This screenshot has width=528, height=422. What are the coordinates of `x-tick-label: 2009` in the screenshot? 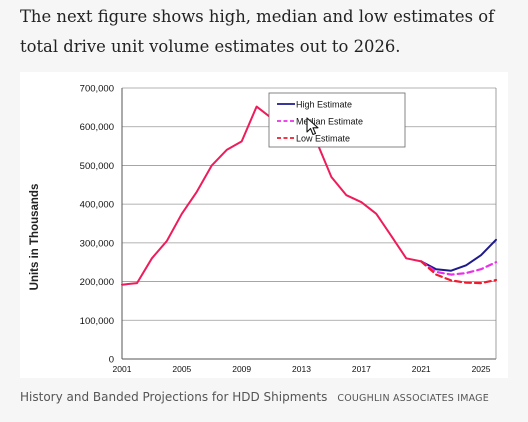 It's located at (241, 369).